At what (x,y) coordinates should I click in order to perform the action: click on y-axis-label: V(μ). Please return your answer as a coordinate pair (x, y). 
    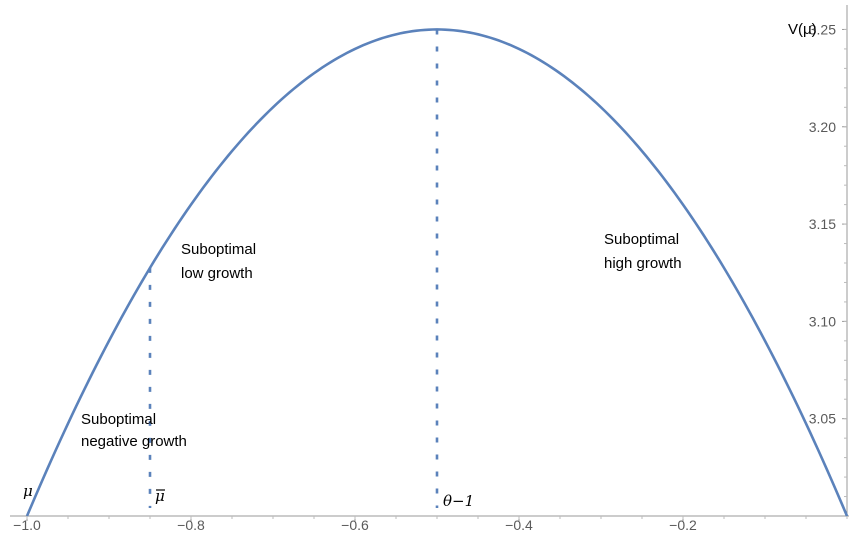
    Looking at the image, I should click on (802, 29).